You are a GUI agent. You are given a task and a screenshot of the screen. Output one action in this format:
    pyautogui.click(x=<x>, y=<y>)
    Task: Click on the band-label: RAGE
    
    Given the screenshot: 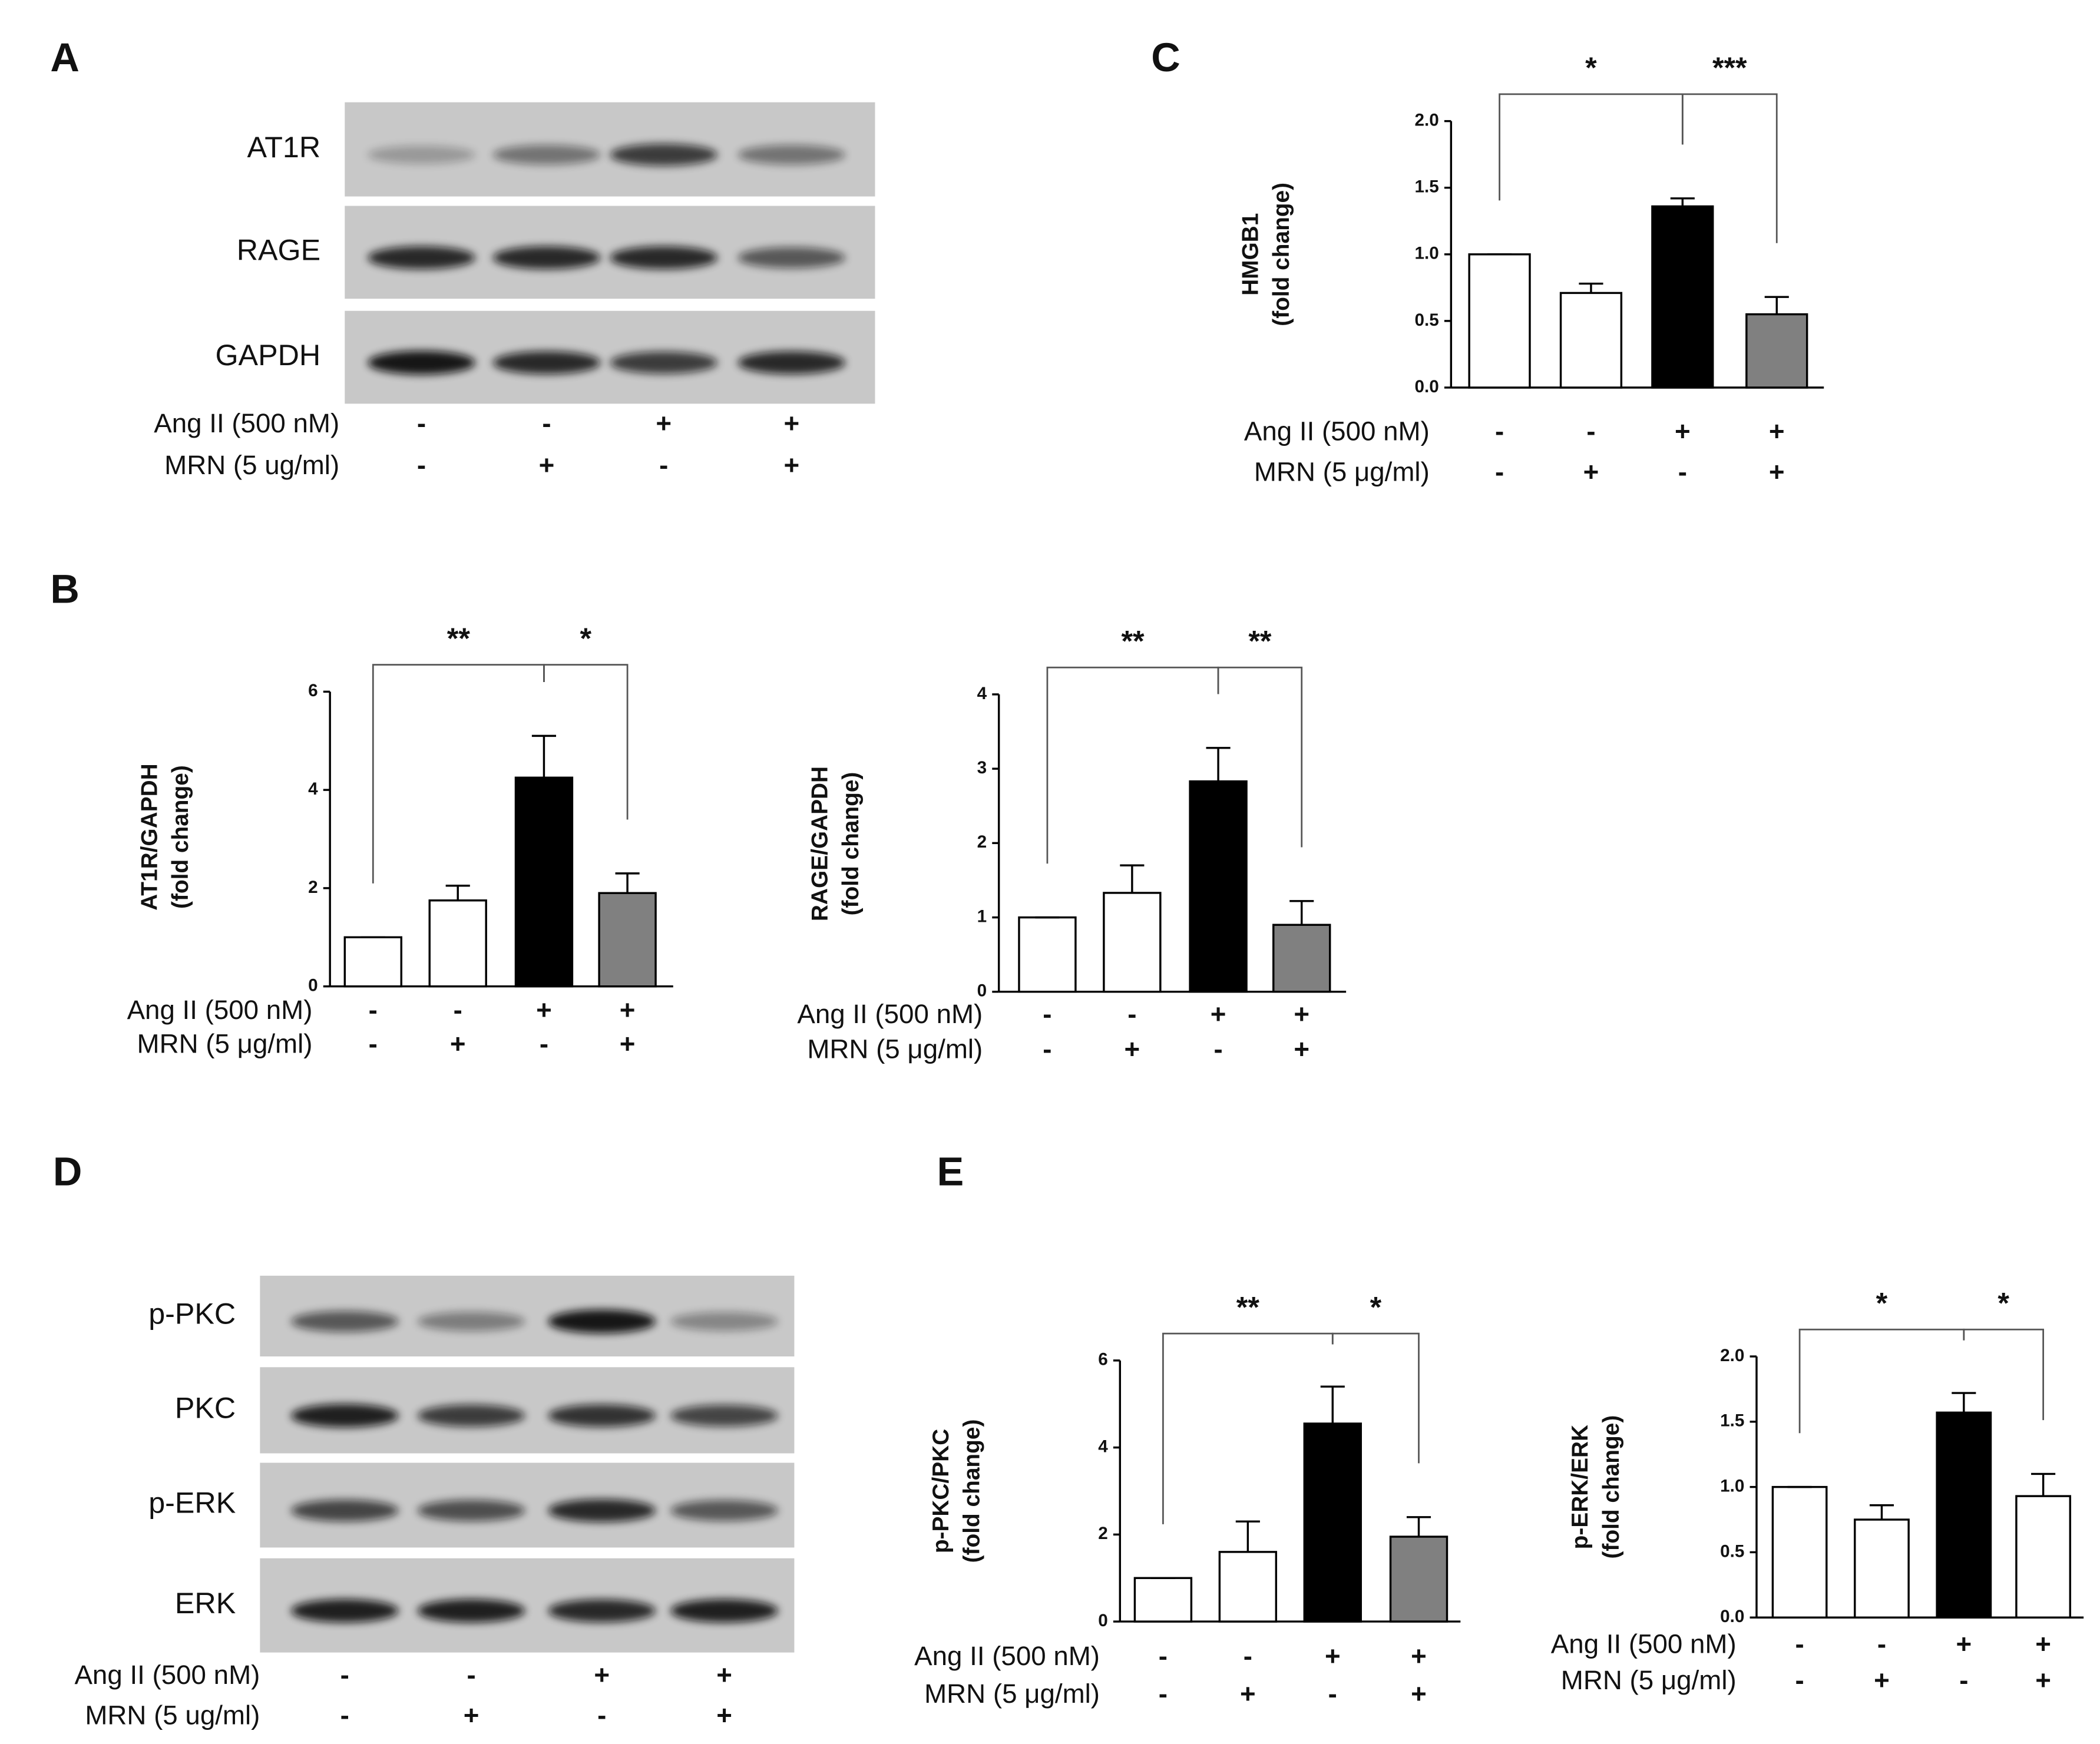 What is the action you would take?
    pyautogui.click(x=278, y=250)
    